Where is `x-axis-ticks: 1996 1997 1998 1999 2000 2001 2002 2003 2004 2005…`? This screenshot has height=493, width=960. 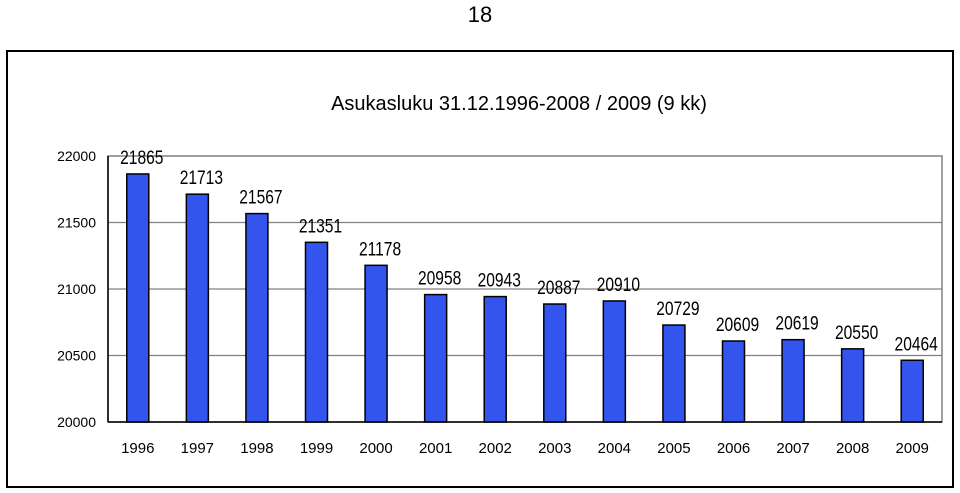
x-axis-ticks: 1996 1997 1998 1999 2000 2001 2002 2003 2004 2005… is located at coordinates (525, 448).